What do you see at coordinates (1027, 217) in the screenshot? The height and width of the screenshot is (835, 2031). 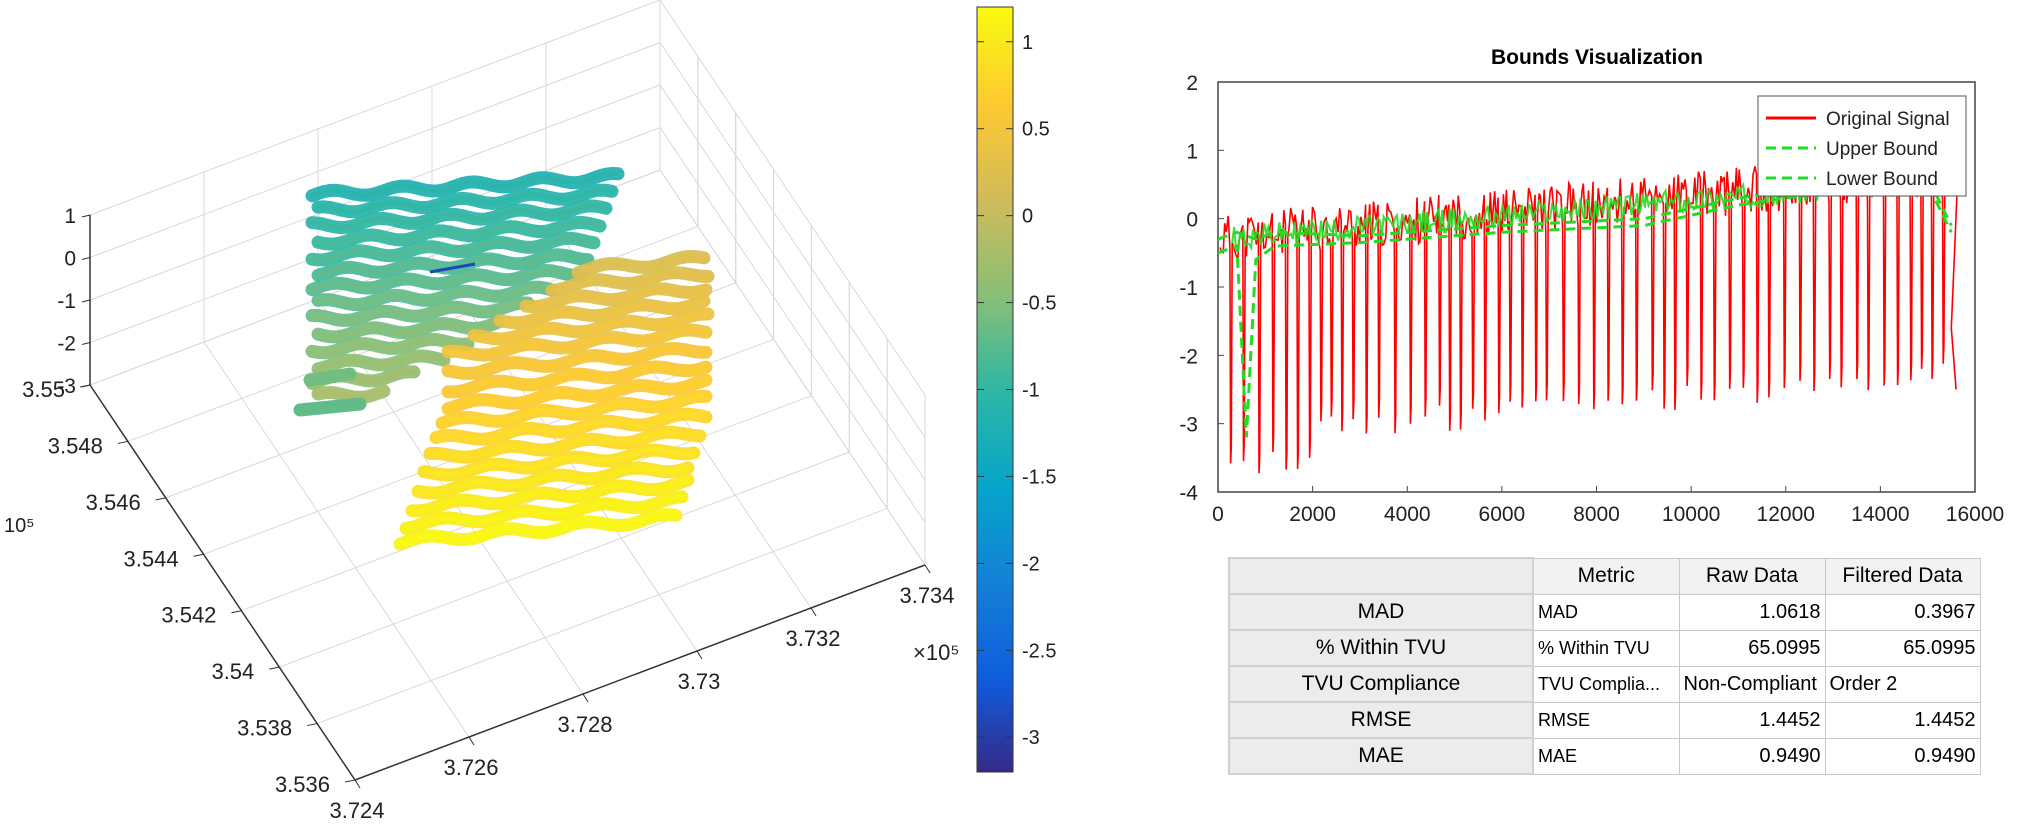 I see `colorbar-tick-label: 0` at bounding box center [1027, 217].